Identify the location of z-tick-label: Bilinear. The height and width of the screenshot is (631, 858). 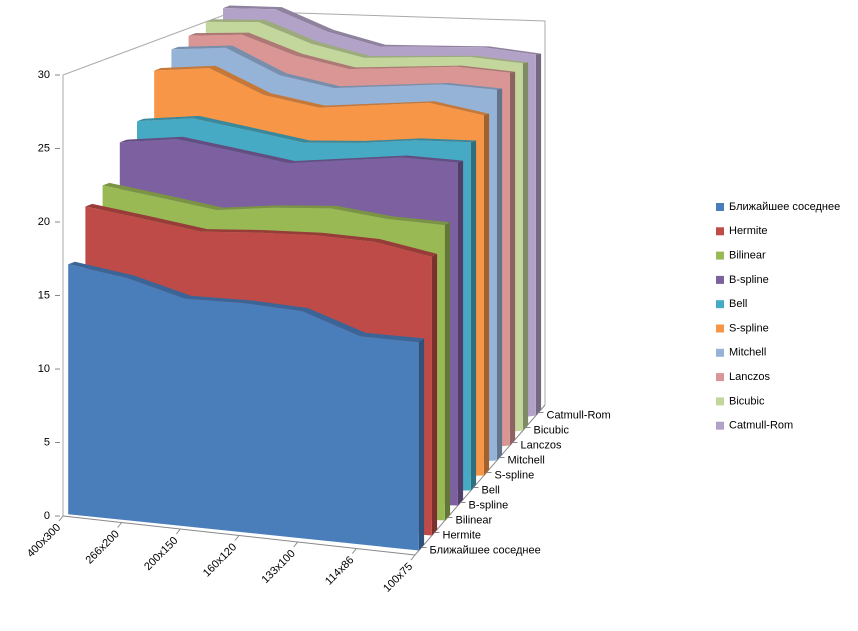
(474, 520).